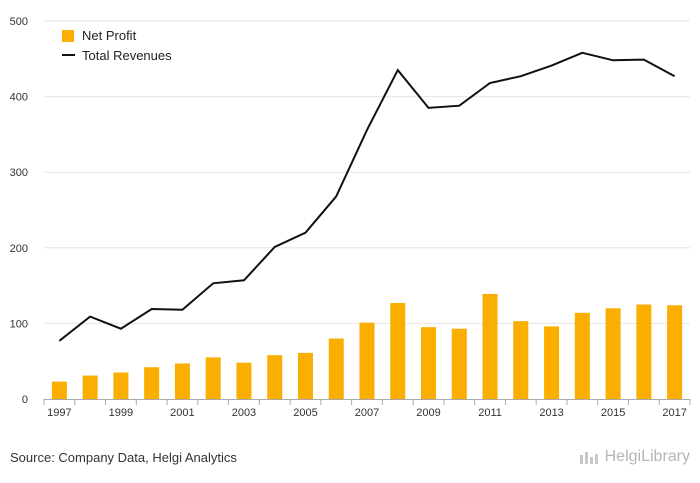  What do you see at coordinates (59, 413) in the screenshot?
I see `x-tick-label: 1997` at bounding box center [59, 413].